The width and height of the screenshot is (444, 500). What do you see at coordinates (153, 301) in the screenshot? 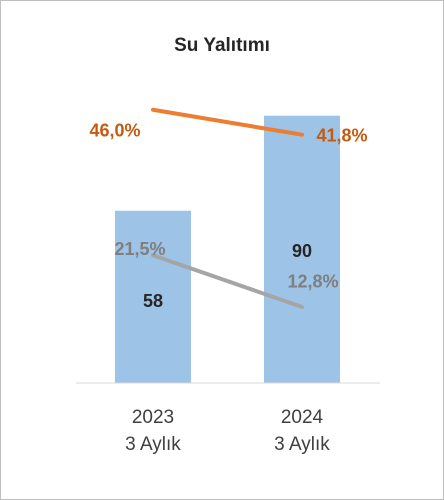
I see `data-label: 58` at bounding box center [153, 301].